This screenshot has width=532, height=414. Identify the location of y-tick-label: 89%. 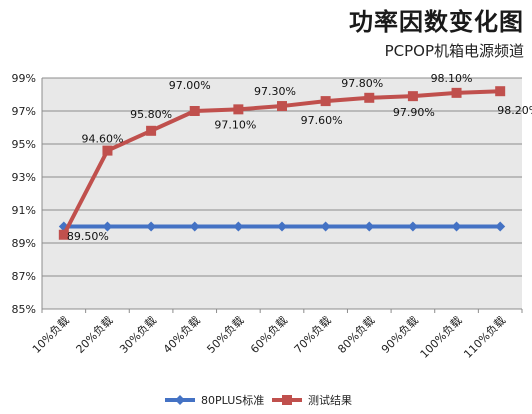
(24, 243).